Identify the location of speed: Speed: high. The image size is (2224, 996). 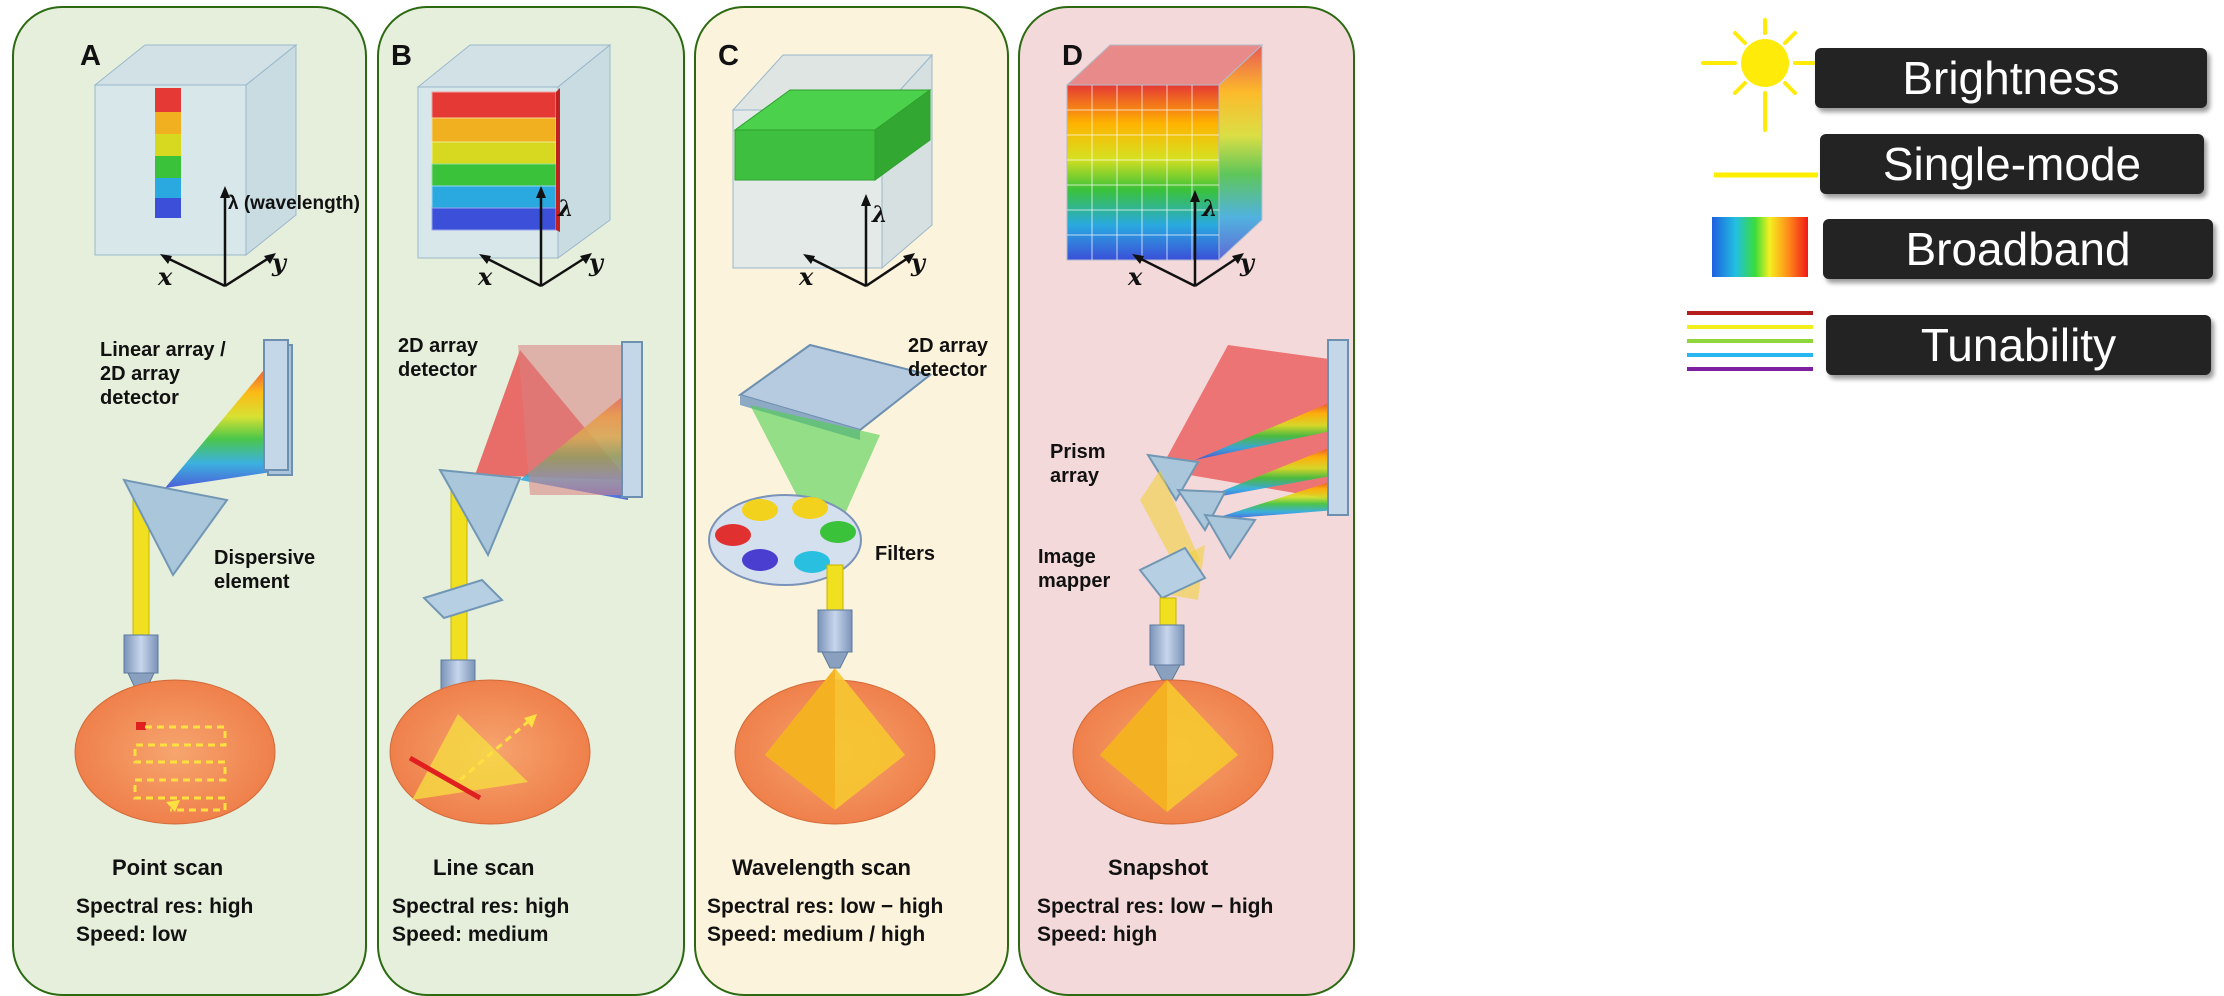
(1097, 934).